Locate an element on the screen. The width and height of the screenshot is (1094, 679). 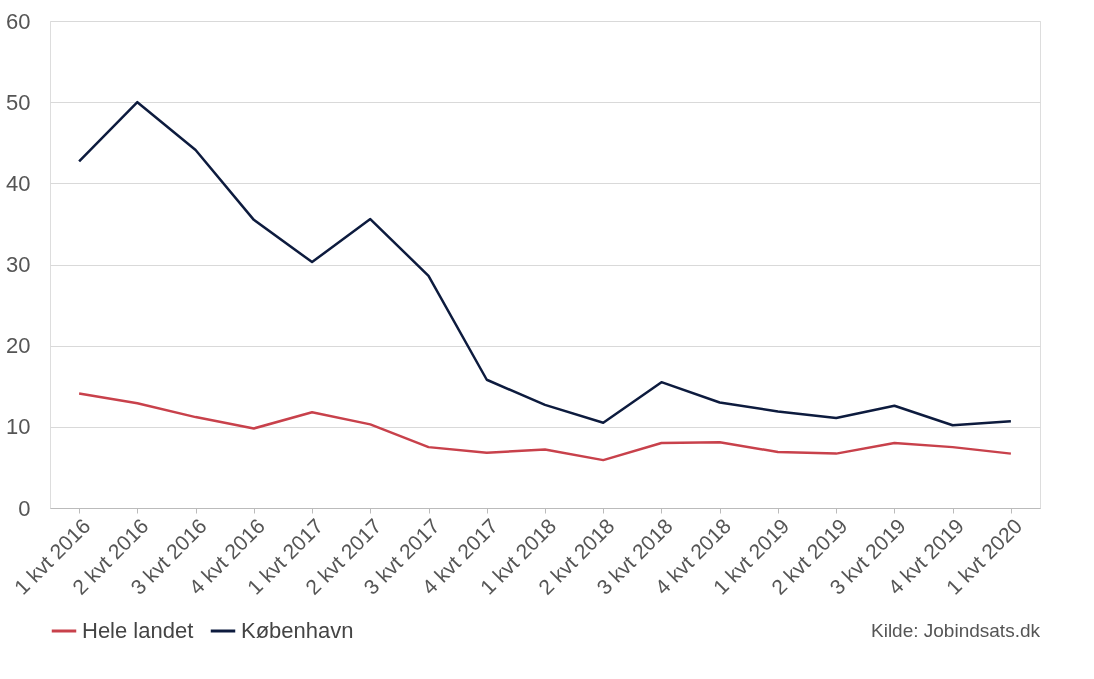
y-tick-label: 20 is located at coordinates (18, 346).